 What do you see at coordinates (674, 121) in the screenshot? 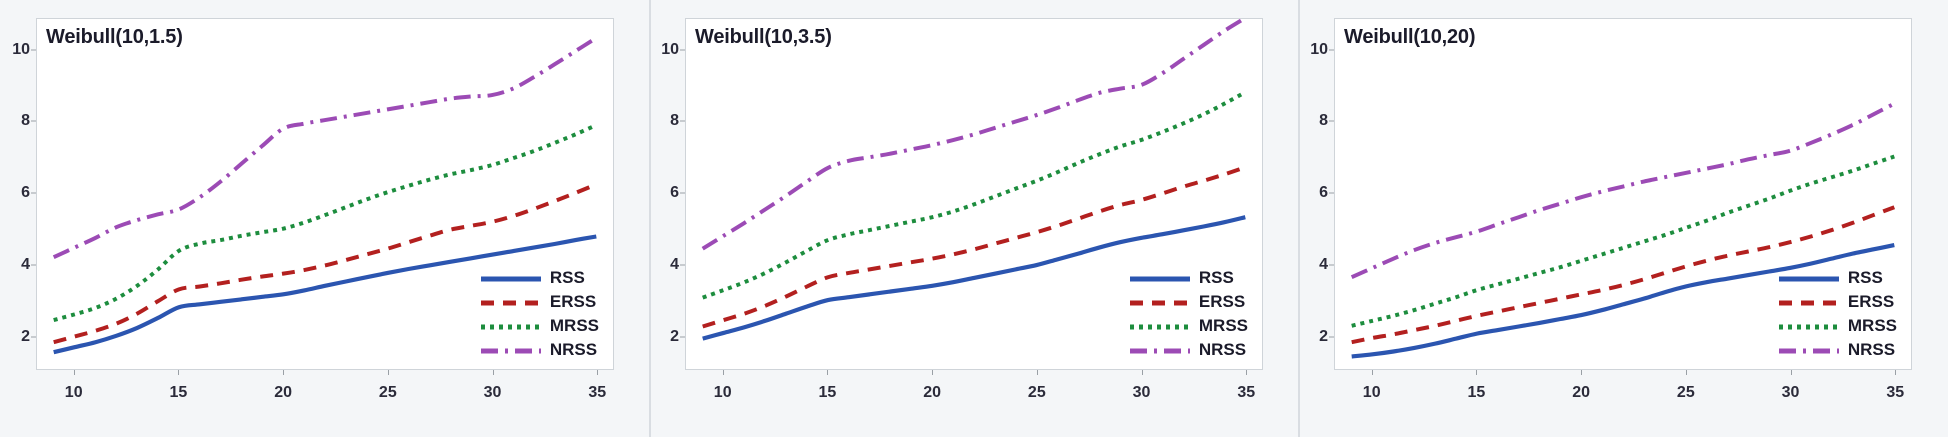
I see `y-axis-tick-label: 8` at bounding box center [674, 121].